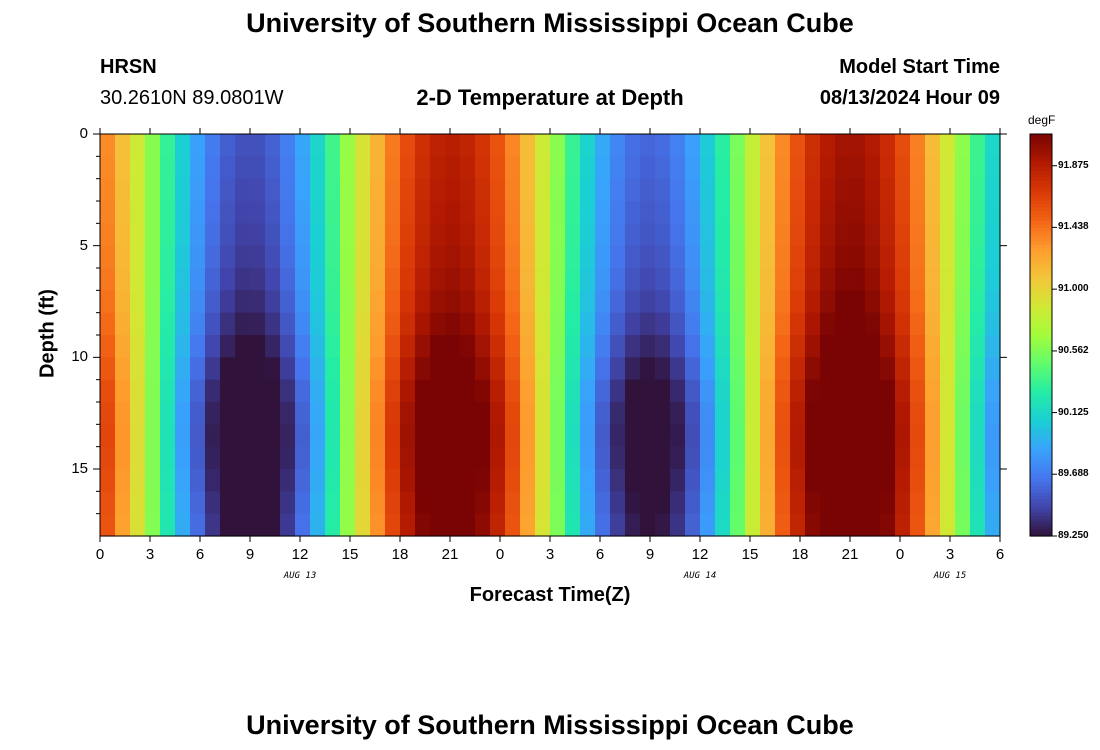 The width and height of the screenshot is (1100, 750). I want to click on date-label: AUG 13, so click(300, 576).